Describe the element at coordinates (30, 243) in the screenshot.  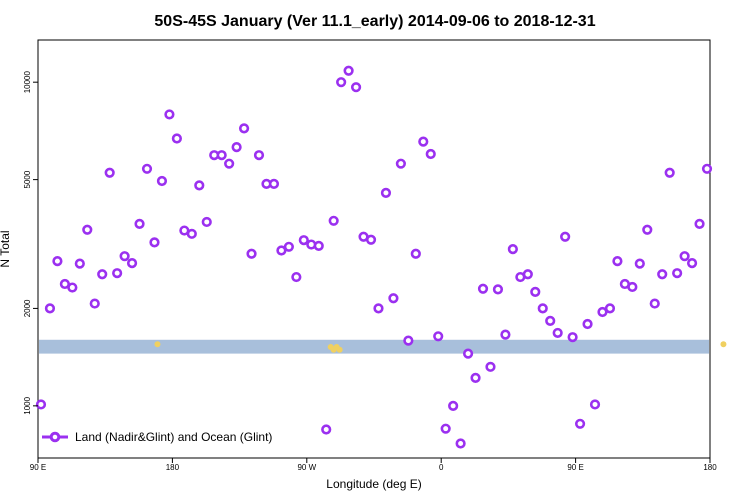
I see `y-axis: 1000 2000 5000 10000` at that location.